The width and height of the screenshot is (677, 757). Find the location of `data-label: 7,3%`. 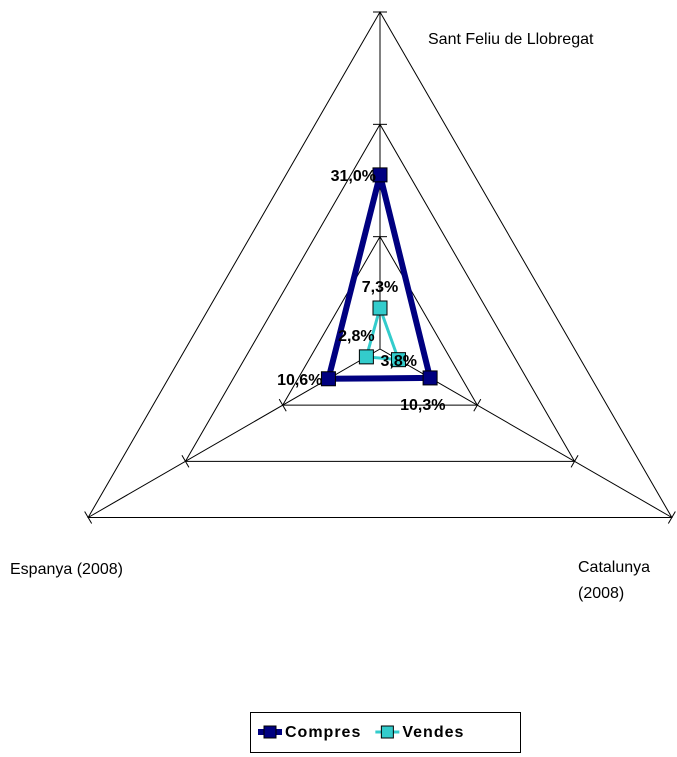

data-label: 7,3% is located at coordinates (380, 287).